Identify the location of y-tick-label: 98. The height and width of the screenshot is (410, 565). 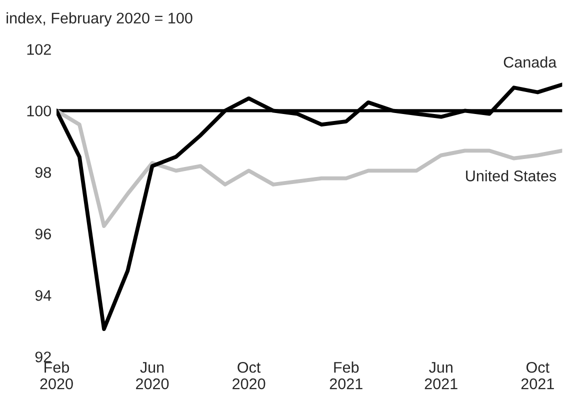
(43, 172).